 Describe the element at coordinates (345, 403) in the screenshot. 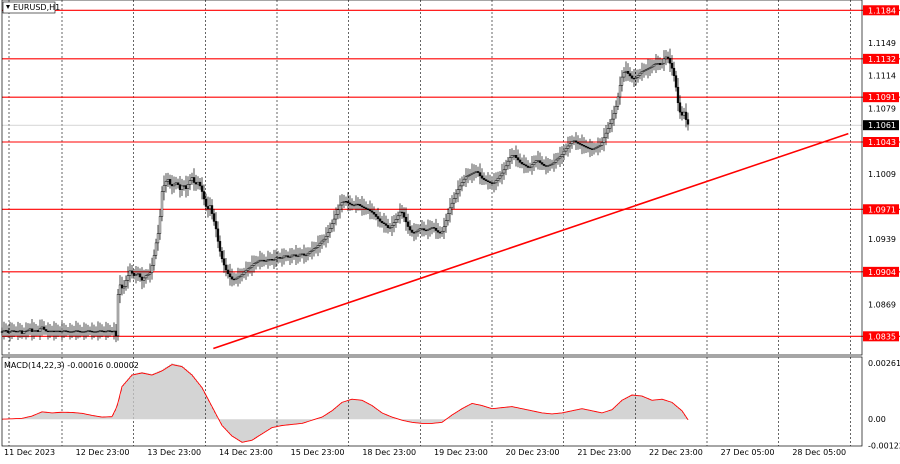

I see `macd-signal-line` at that location.